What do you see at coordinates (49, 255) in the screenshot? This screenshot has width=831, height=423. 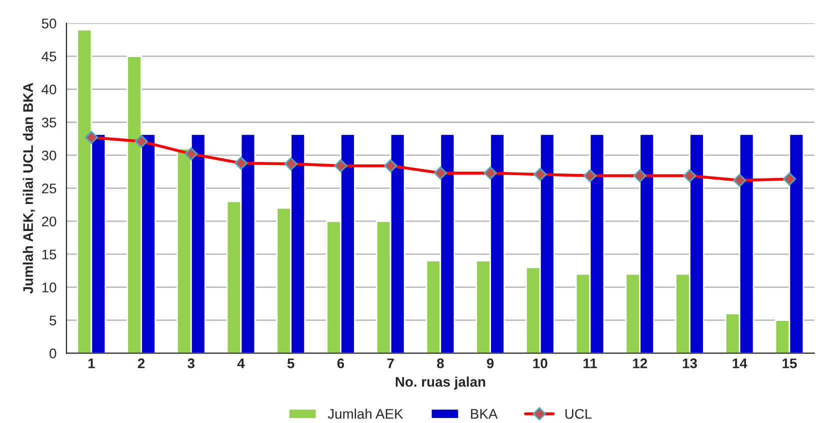 I see `y-tick-label: 15` at bounding box center [49, 255].